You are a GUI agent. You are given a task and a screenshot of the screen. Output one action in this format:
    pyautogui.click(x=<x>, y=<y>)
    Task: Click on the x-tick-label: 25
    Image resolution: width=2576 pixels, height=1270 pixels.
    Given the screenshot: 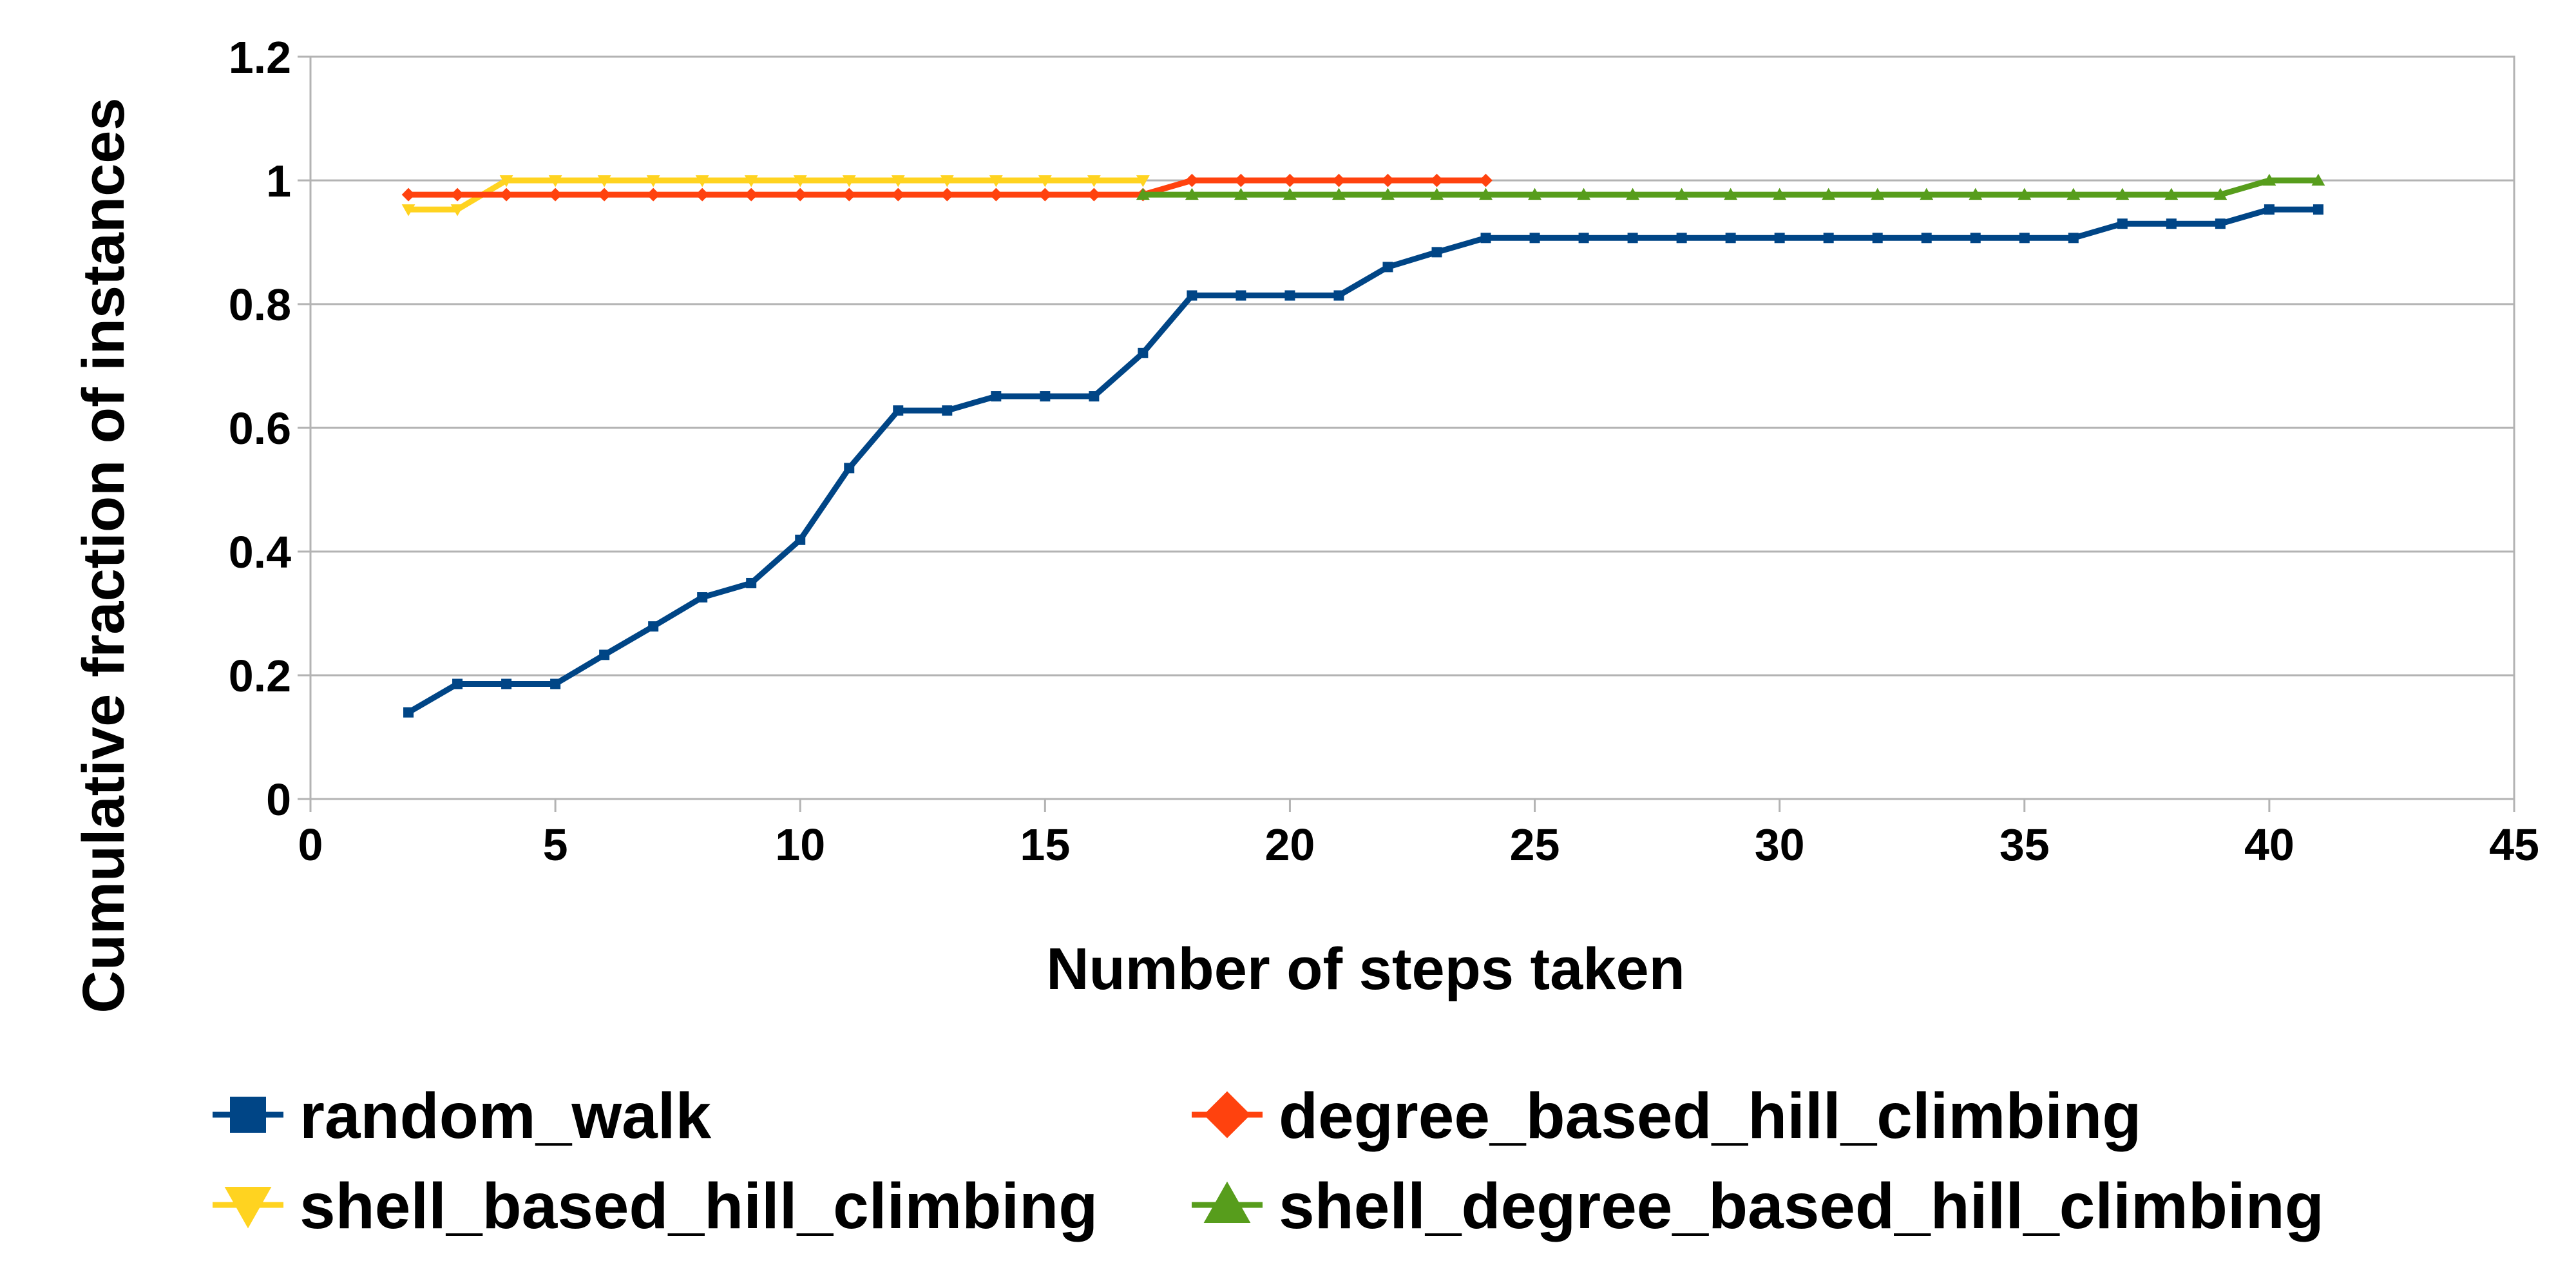 What is the action you would take?
    pyautogui.click(x=1535, y=845)
    